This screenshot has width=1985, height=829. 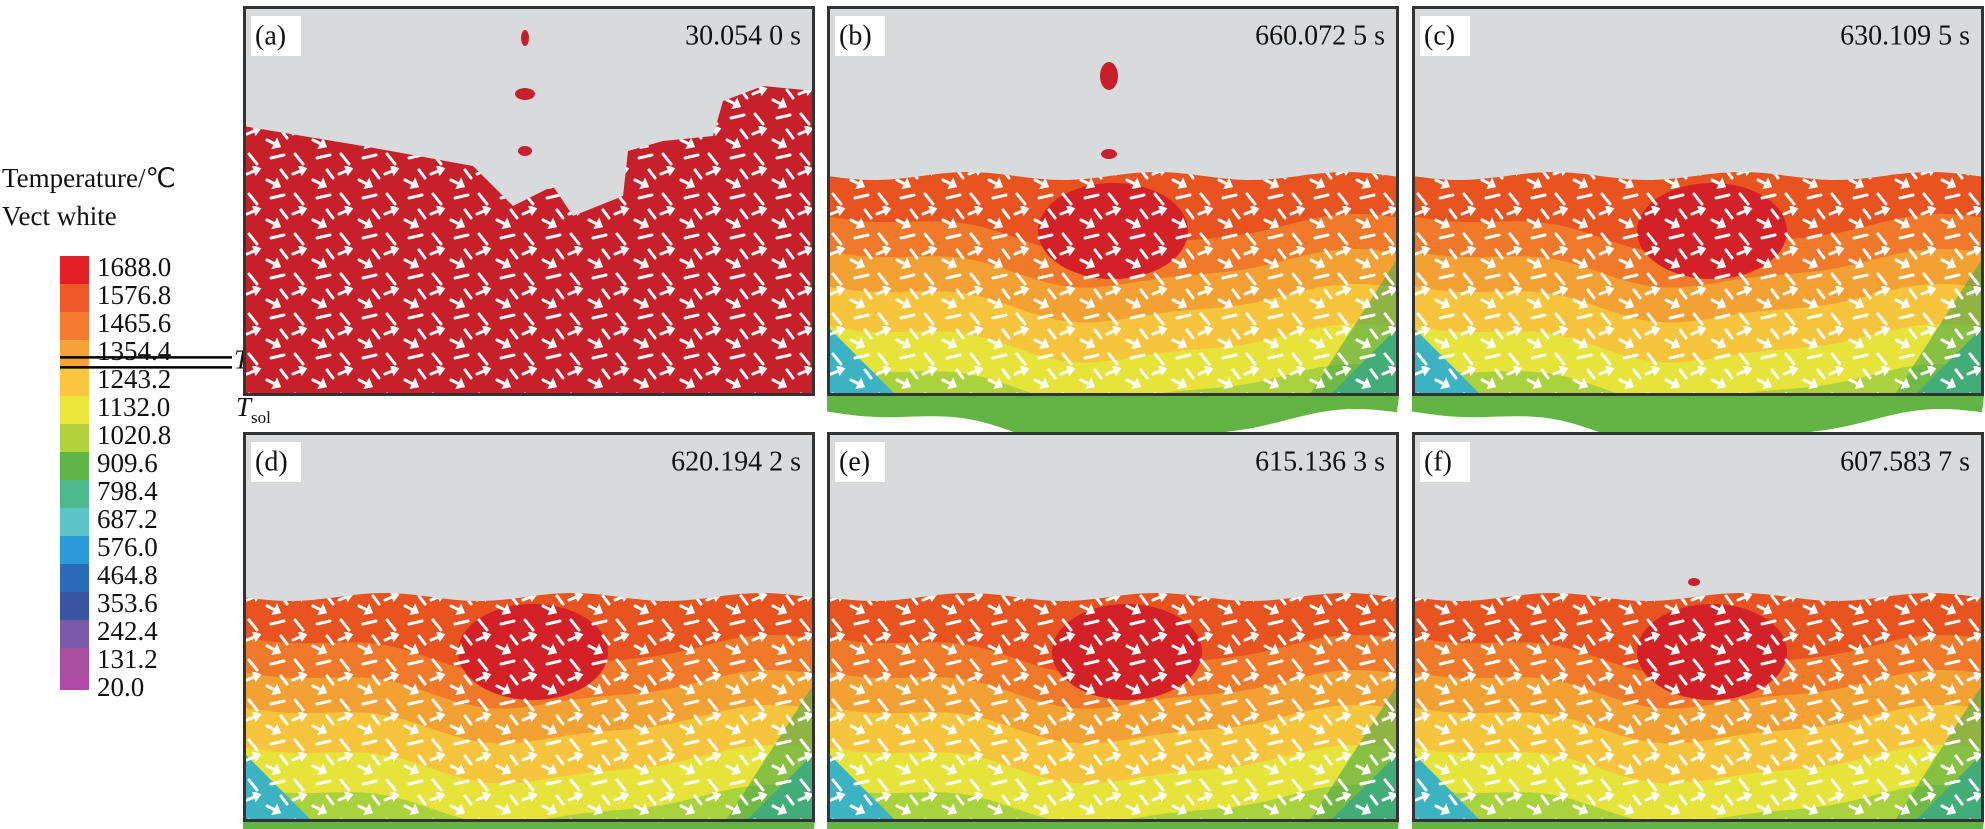 I want to click on legend-subtitle: Vect white, so click(x=59, y=216).